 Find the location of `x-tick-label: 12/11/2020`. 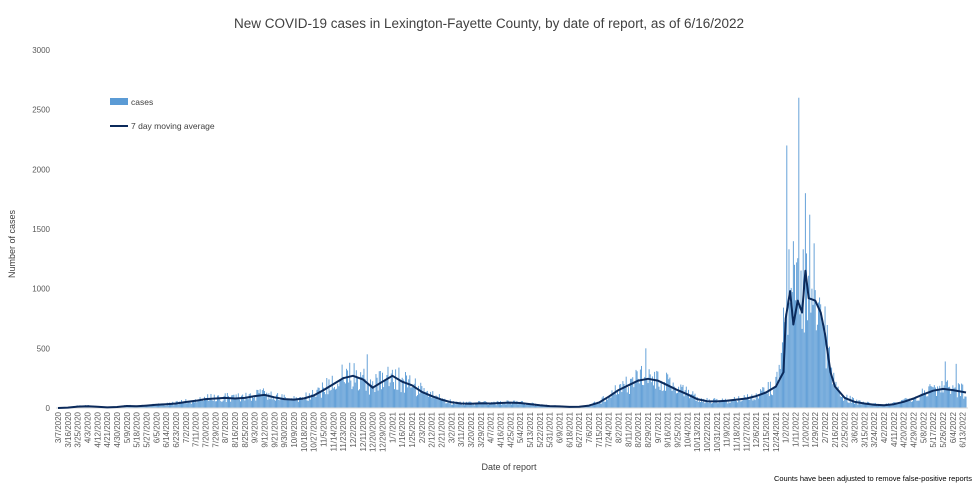

x-tick-label: 12/11/2020 is located at coordinates (363, 431).